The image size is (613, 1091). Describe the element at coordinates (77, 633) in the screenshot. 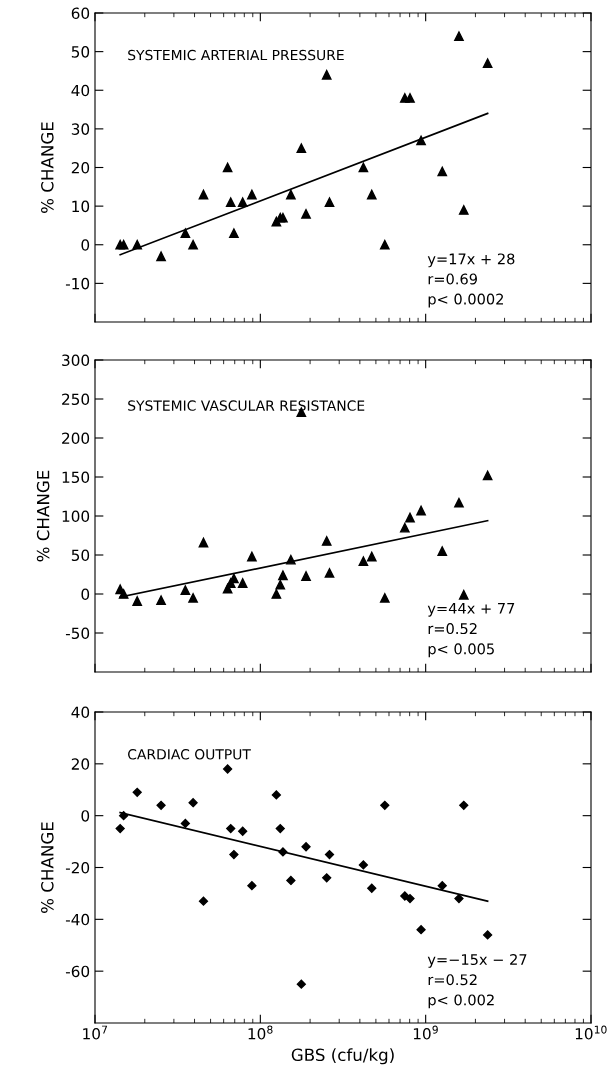

I see `y-tick-label: -50` at that location.